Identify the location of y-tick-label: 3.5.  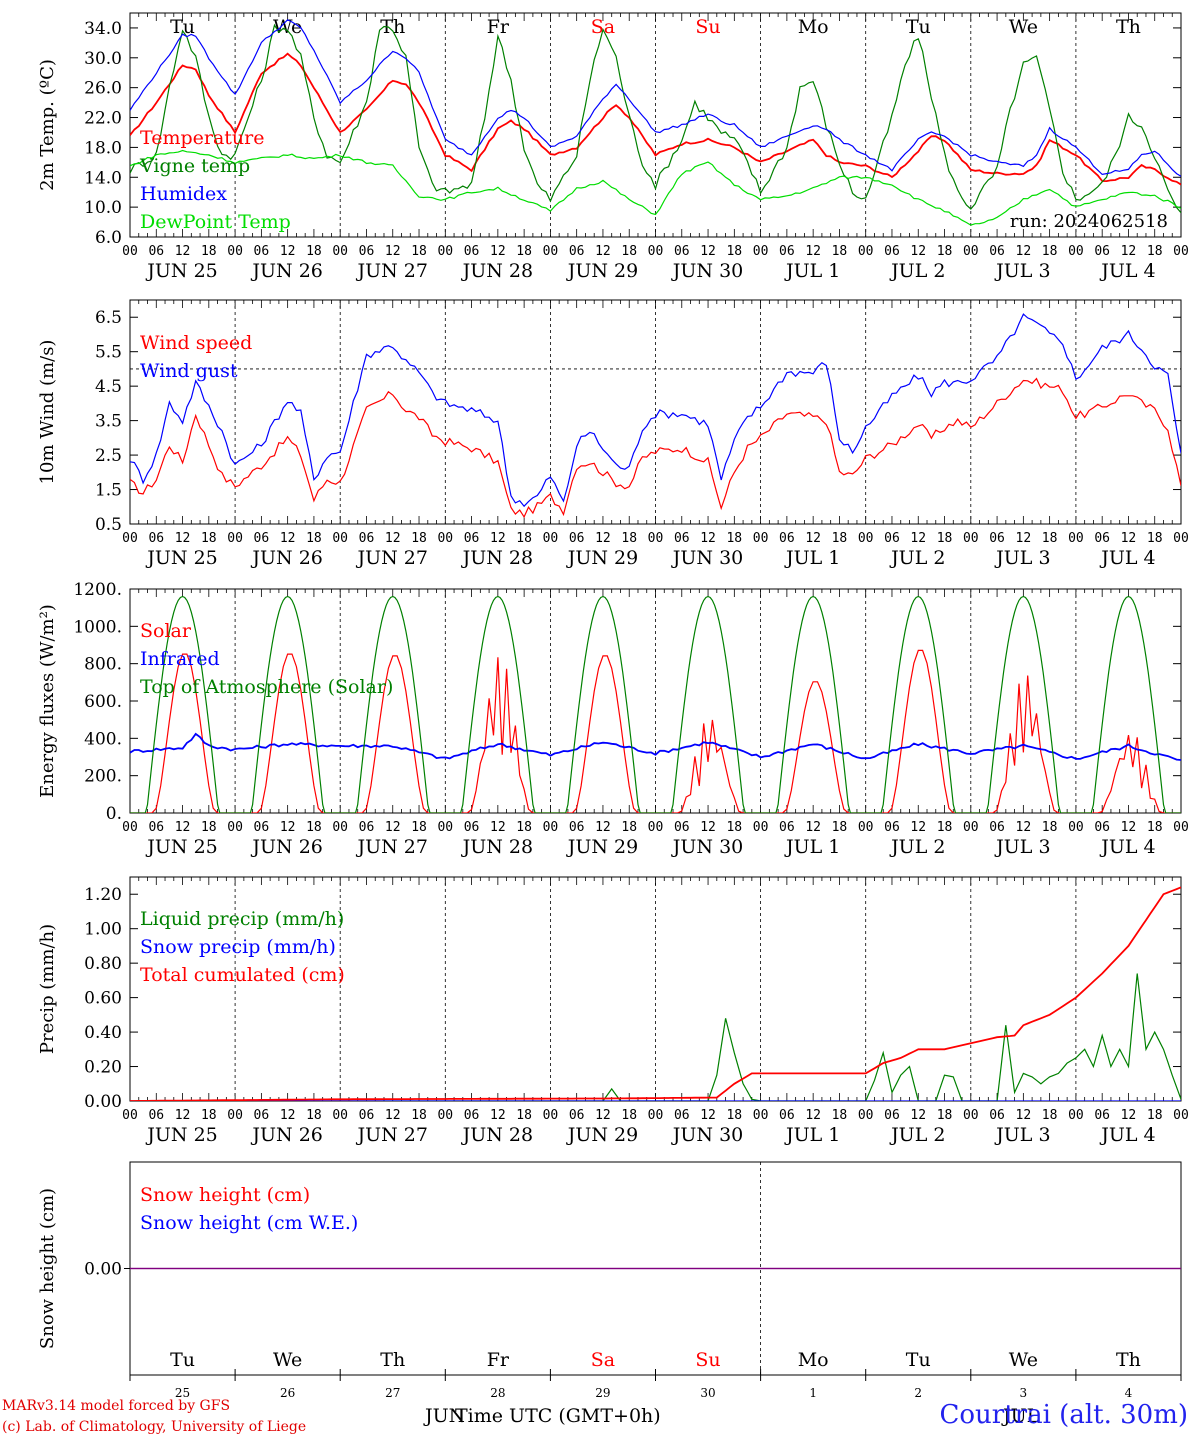
(108, 422).